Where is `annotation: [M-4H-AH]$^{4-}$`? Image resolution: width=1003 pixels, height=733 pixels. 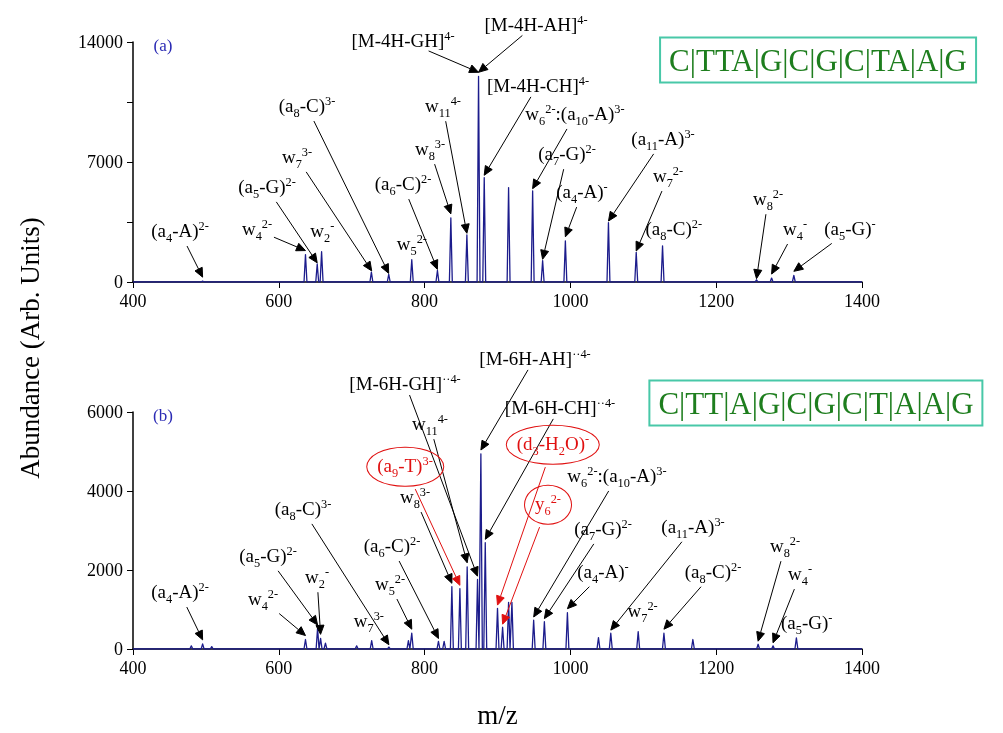 annotation: [M-4H-AH]$^{4-}$ is located at coordinates (536, 24).